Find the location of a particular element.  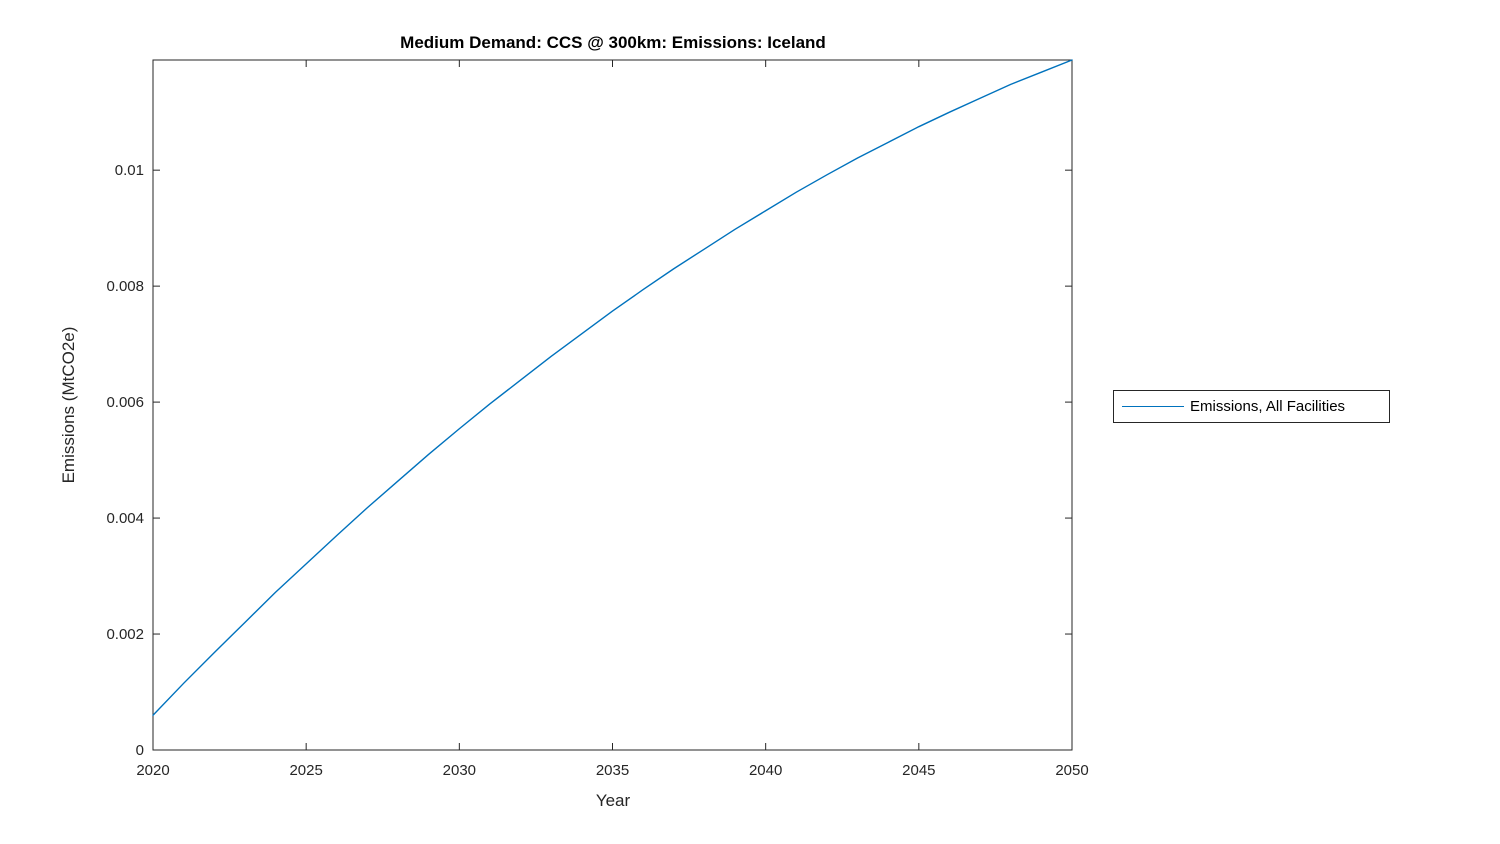

y-tick-label: 0.01 is located at coordinates (129, 170).